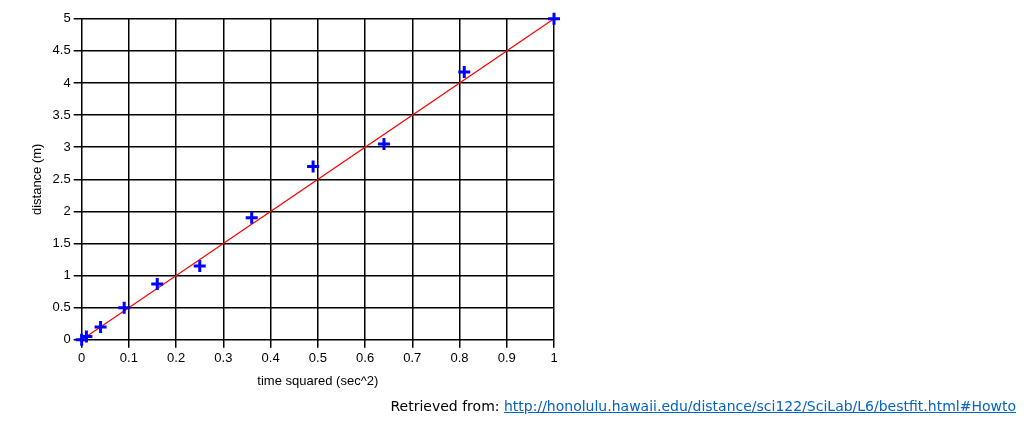  What do you see at coordinates (128, 358) in the screenshot?
I see `x-tick-label: 0.1` at bounding box center [128, 358].